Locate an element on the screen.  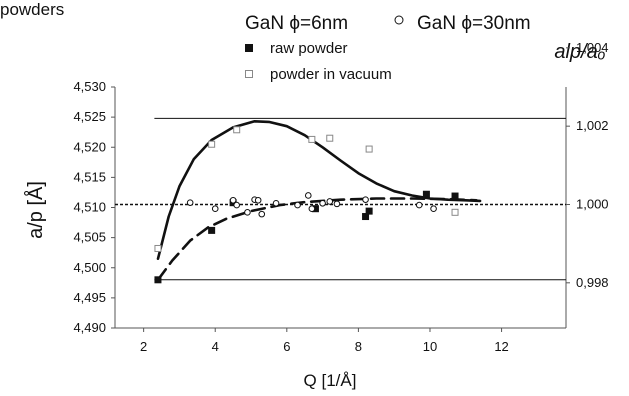
y-tick-label: 4,500 is located at coordinates (89, 267).